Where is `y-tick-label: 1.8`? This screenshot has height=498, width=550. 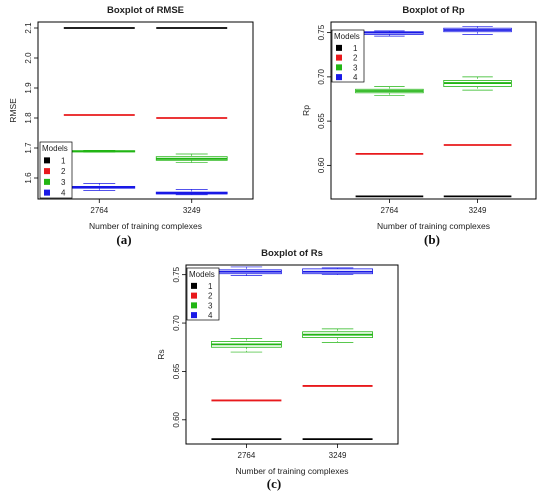
y-tick-label: 1.8 is located at coordinates (28, 118).